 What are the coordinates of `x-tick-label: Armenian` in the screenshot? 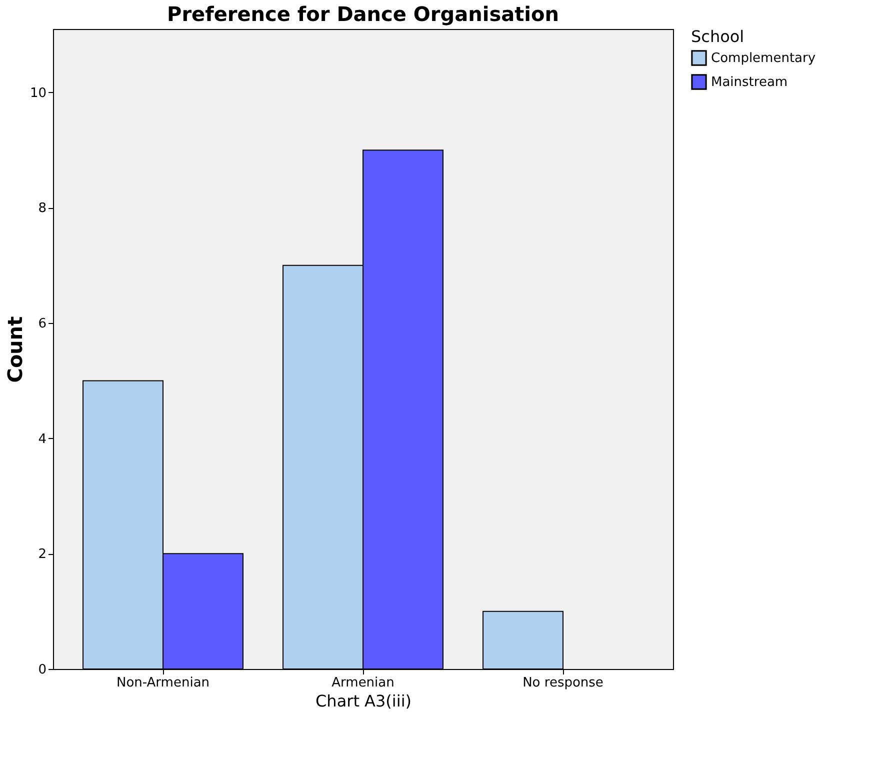 It's located at (363, 683).